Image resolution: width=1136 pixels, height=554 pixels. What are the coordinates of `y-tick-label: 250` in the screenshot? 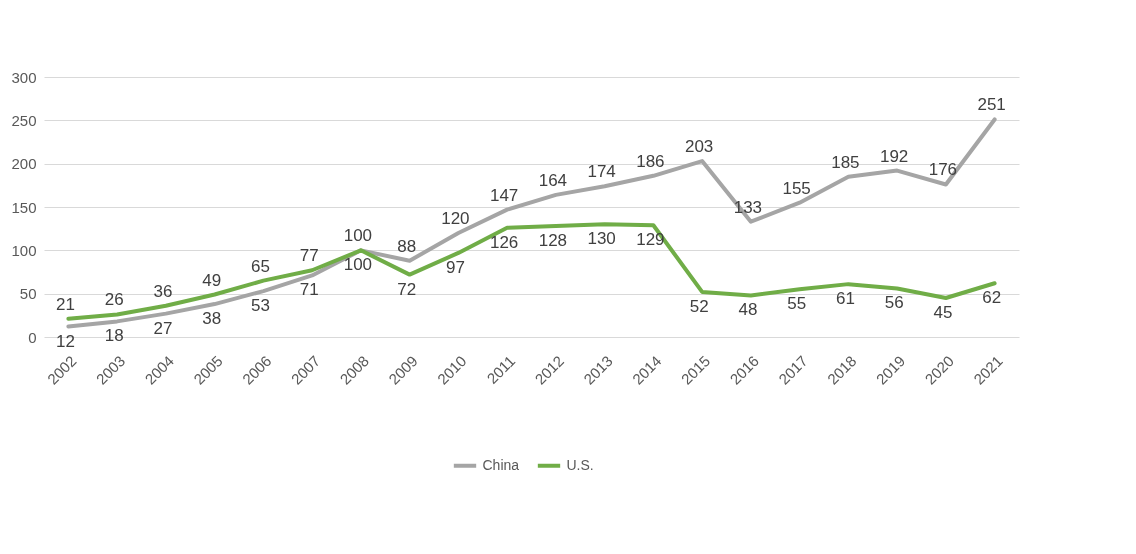 It's located at (24, 120).